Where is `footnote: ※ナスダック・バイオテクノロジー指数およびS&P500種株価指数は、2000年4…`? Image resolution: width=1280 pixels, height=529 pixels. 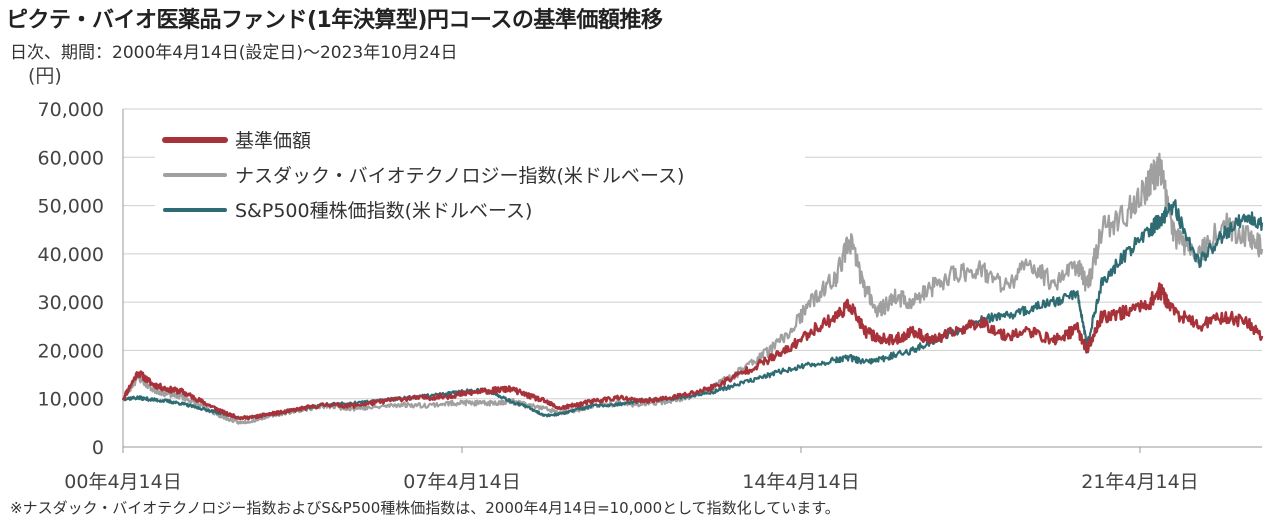 footnote: ※ナスダック・バイオテクノロジー指数およびS&P500種株価指数は、2000年4… is located at coordinates (425, 508).